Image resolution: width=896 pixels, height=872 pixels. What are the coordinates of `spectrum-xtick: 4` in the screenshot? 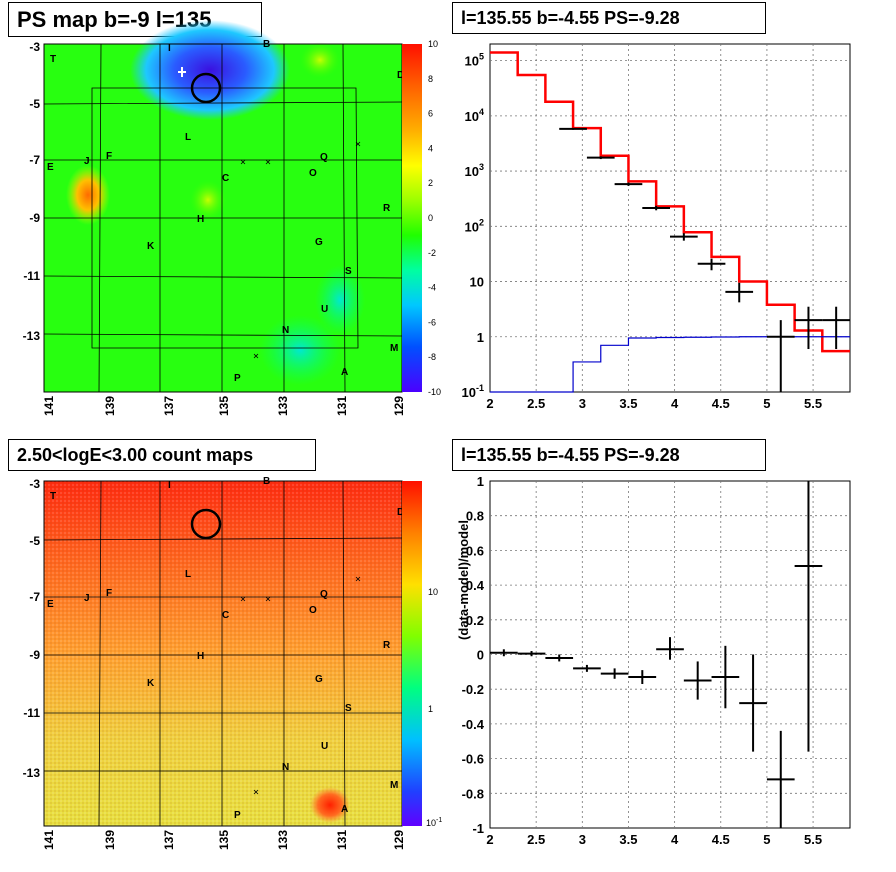 It's located at (675, 403).